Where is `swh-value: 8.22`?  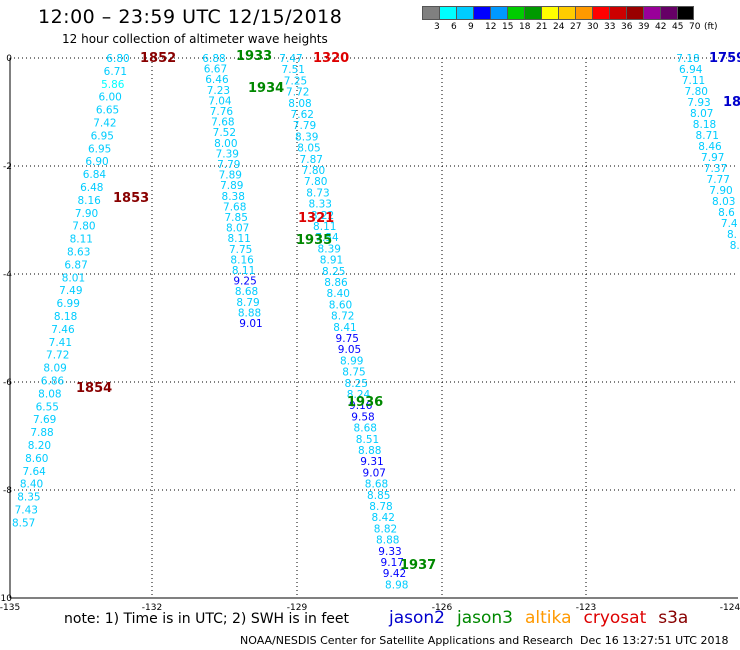
swh-value: 8.22 is located at coordinates (322, 216).